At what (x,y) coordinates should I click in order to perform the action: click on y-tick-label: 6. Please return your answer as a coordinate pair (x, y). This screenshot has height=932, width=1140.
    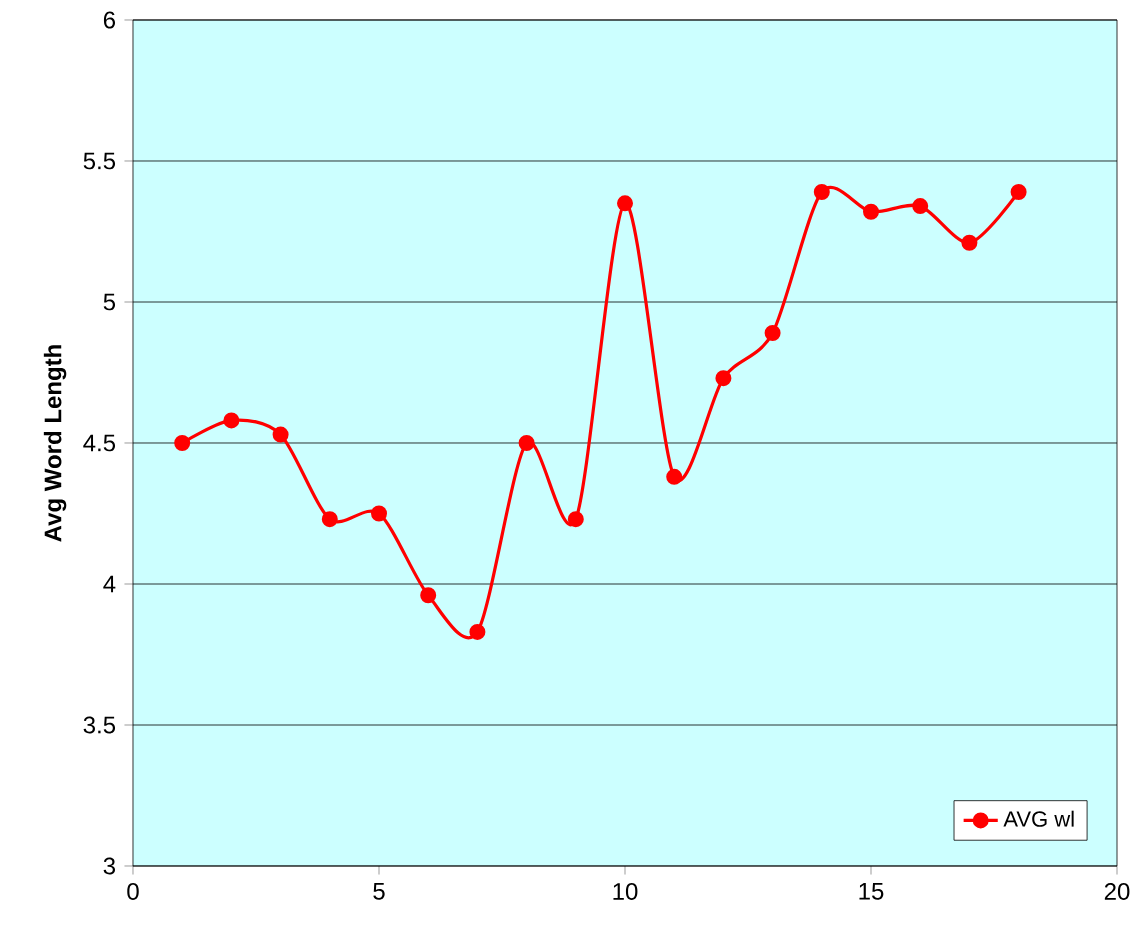
    Looking at the image, I should click on (109, 20).